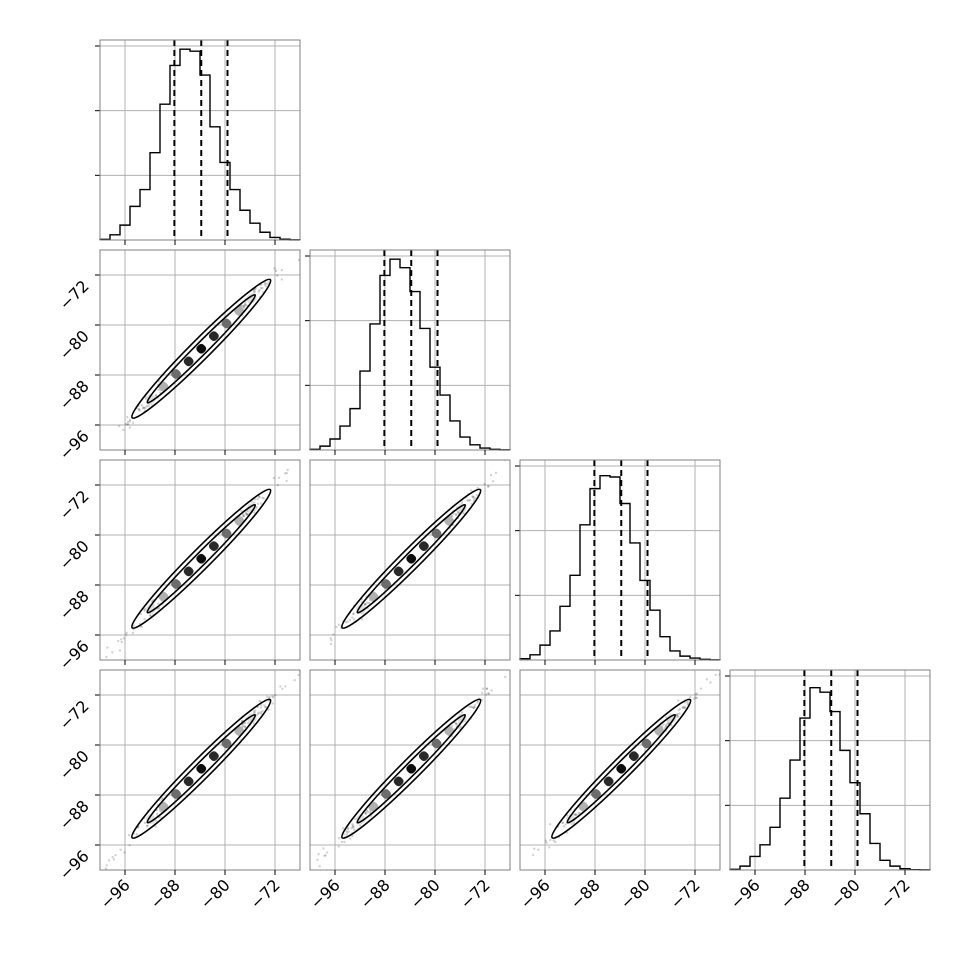 Image resolution: width=970 pixels, height=970 pixels. Describe the element at coordinates (74, 654) in the screenshot. I see `y-tick-label: −96` at that location.